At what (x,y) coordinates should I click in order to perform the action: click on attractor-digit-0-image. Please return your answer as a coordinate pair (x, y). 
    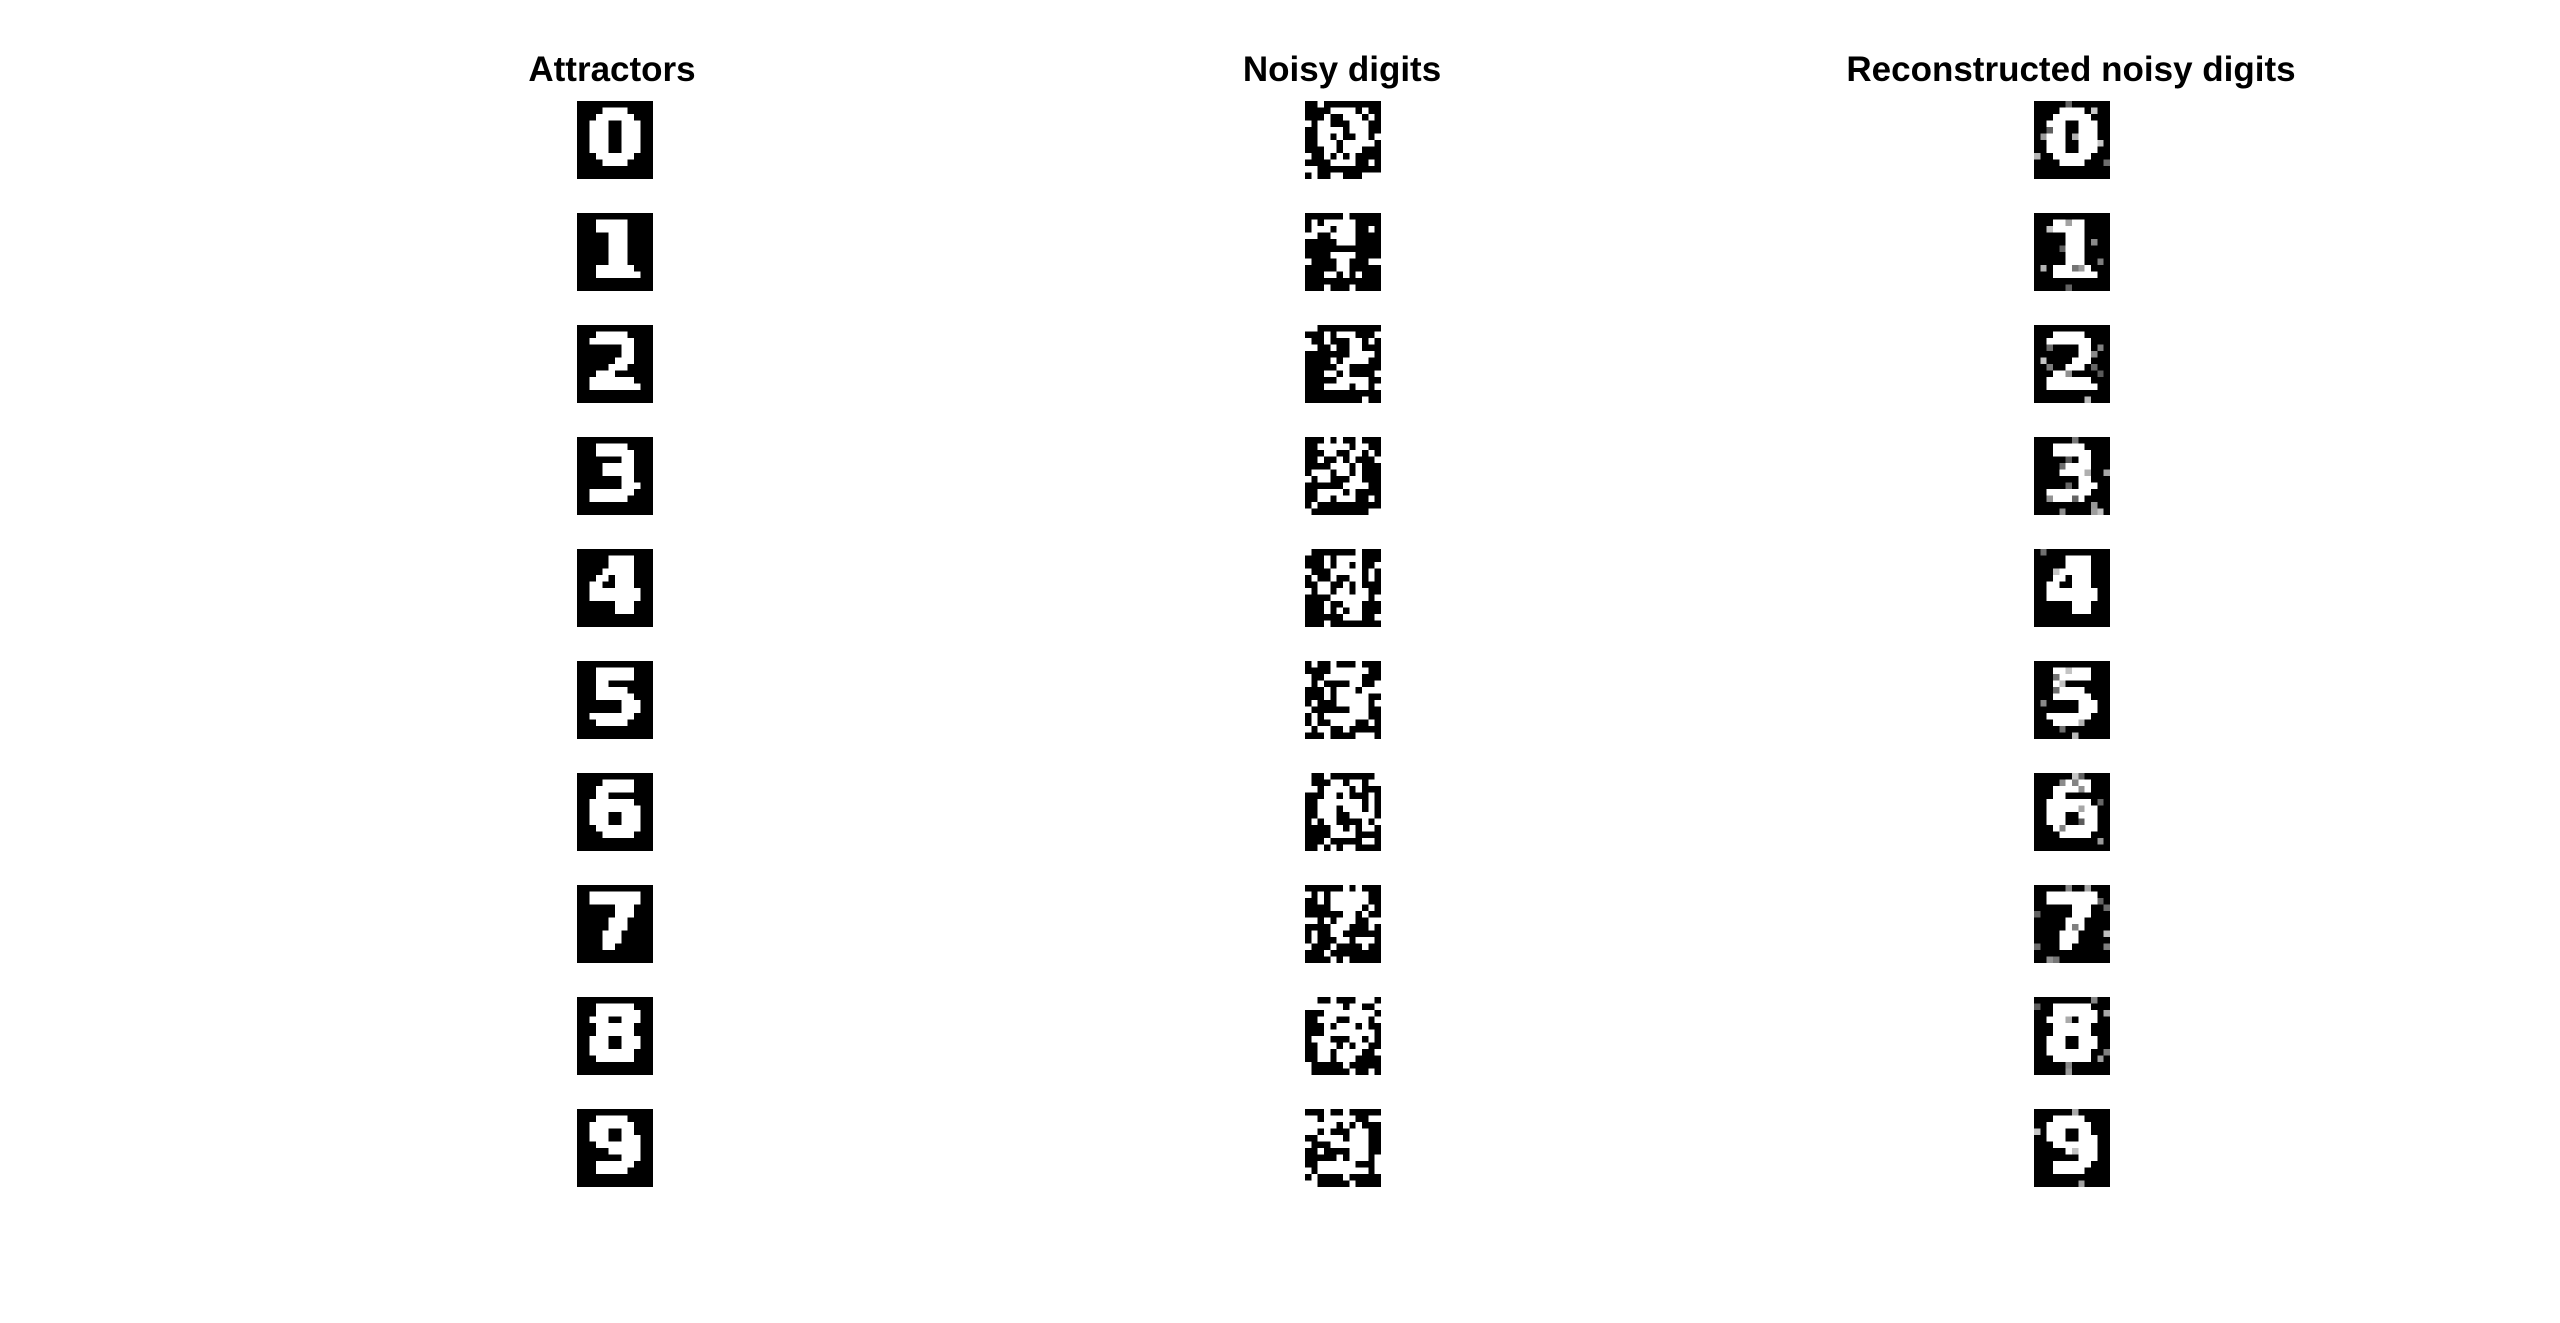
    Looking at the image, I should click on (615, 140).